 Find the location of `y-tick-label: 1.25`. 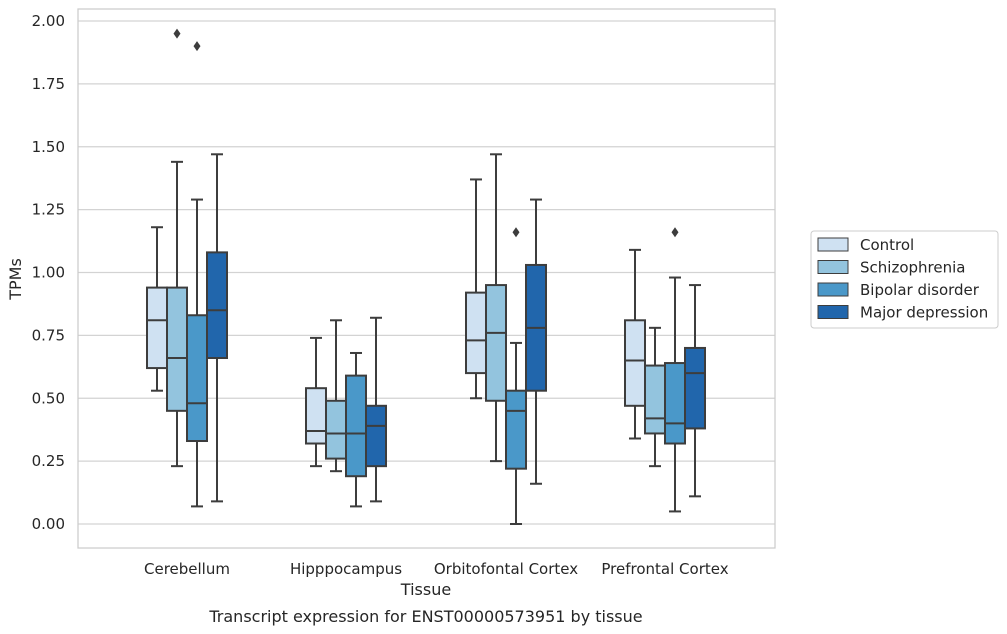

y-tick-label: 1.25 is located at coordinates (48, 210).